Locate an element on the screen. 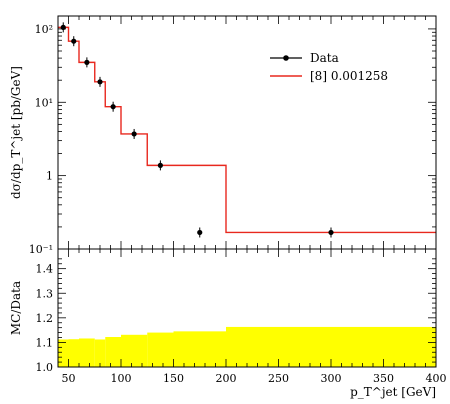 The width and height of the screenshot is (450, 404). x-tick-label: 350 is located at coordinates (383, 378).